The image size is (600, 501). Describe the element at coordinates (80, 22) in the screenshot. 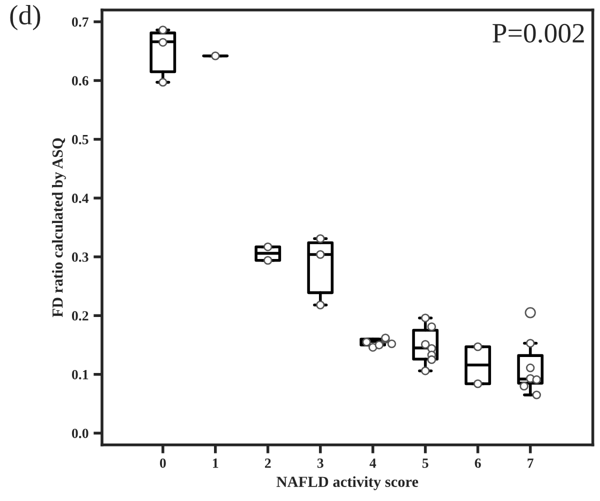

I see `y-tick-label: 0.7` at that location.